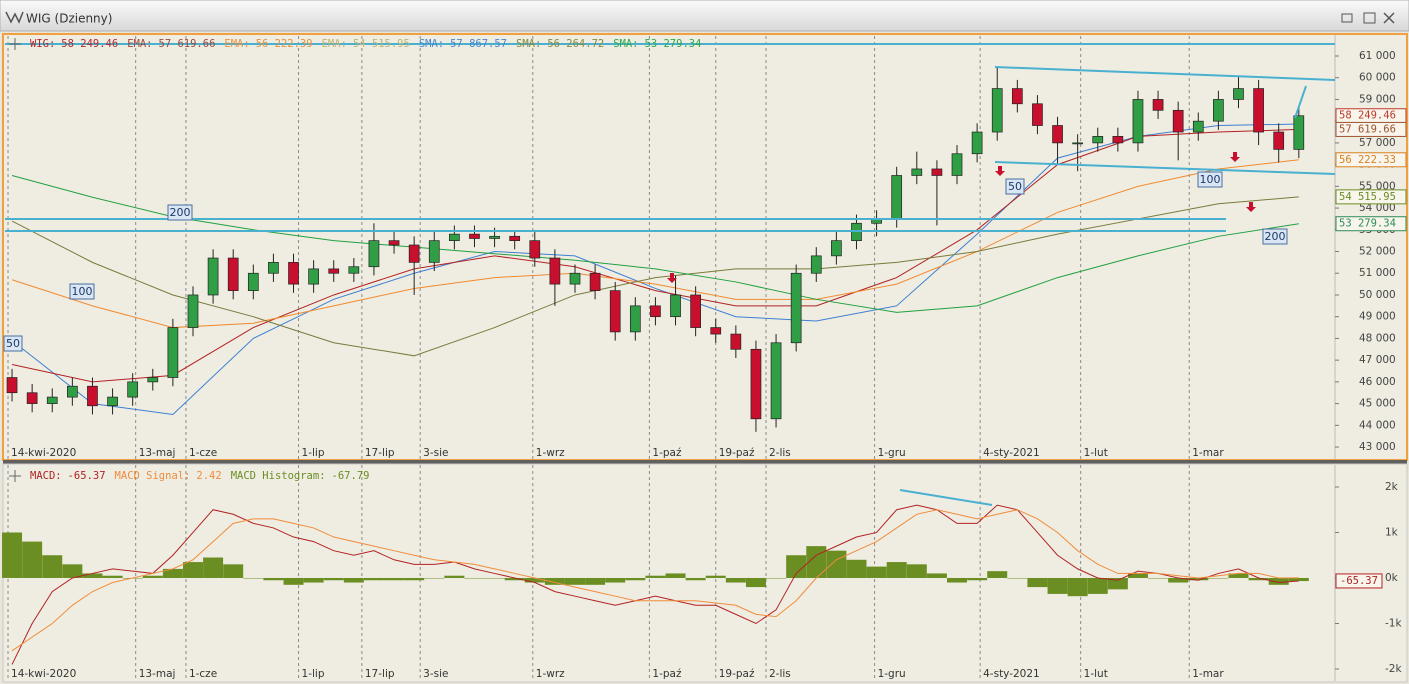 The width and height of the screenshot is (1409, 684). Describe the element at coordinates (208, 476) in the screenshot. I see `legend-value: 2.42` at that location.